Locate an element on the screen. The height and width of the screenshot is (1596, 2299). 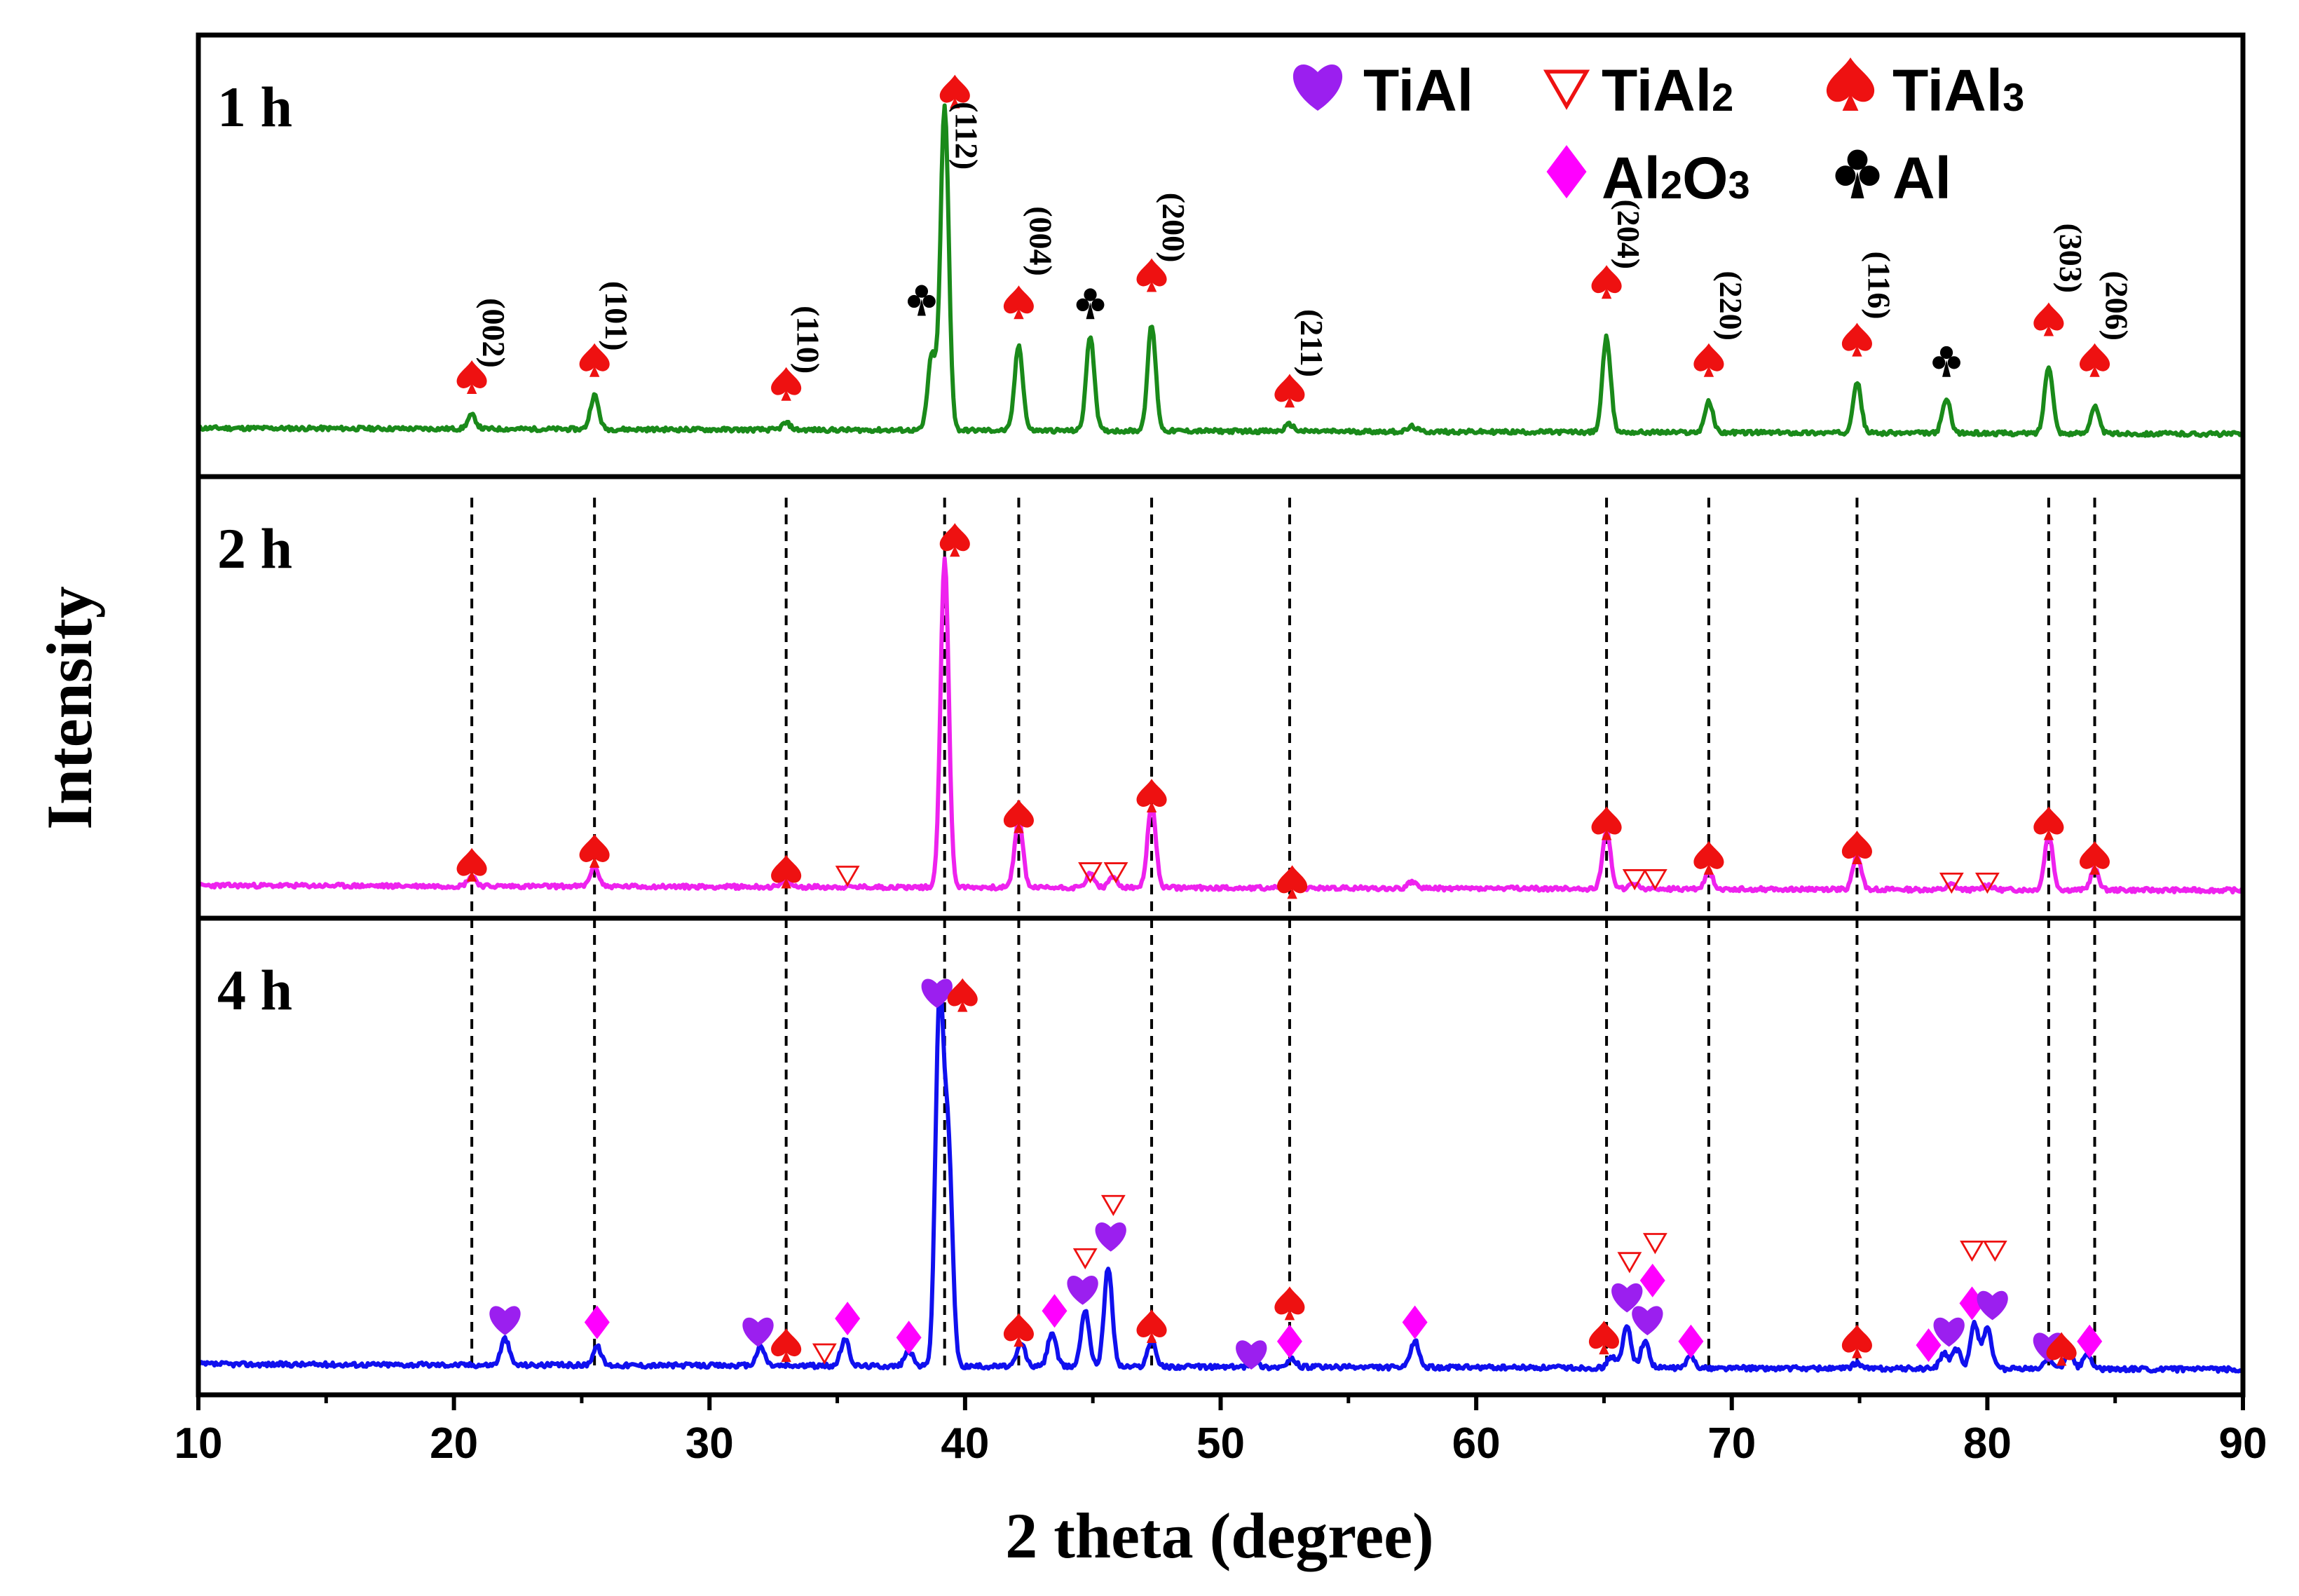
hkl-label: (101) is located at coordinates (616, 316).